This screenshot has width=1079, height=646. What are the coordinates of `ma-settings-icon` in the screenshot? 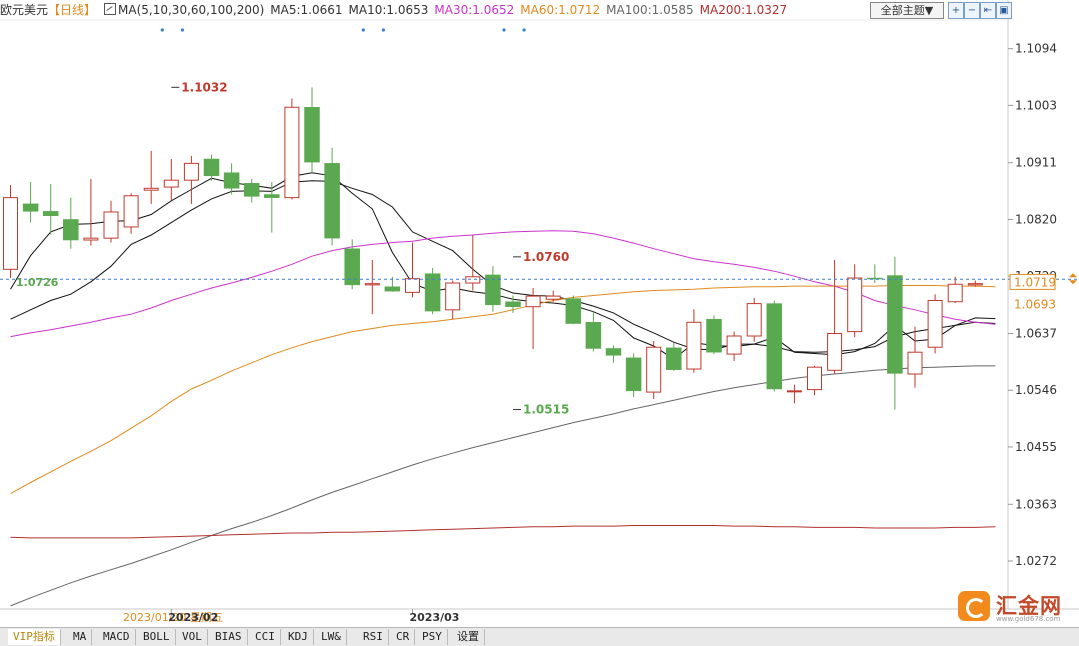 It's located at (110, 9).